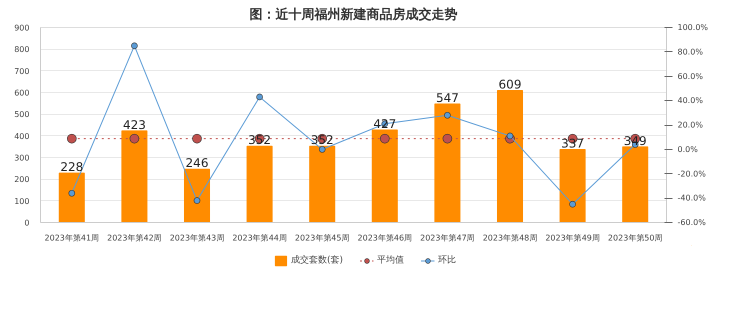 The width and height of the screenshot is (740, 312). Describe the element at coordinates (134, 238) in the screenshot. I see `x-tick-label: 2023年第42周` at that location.